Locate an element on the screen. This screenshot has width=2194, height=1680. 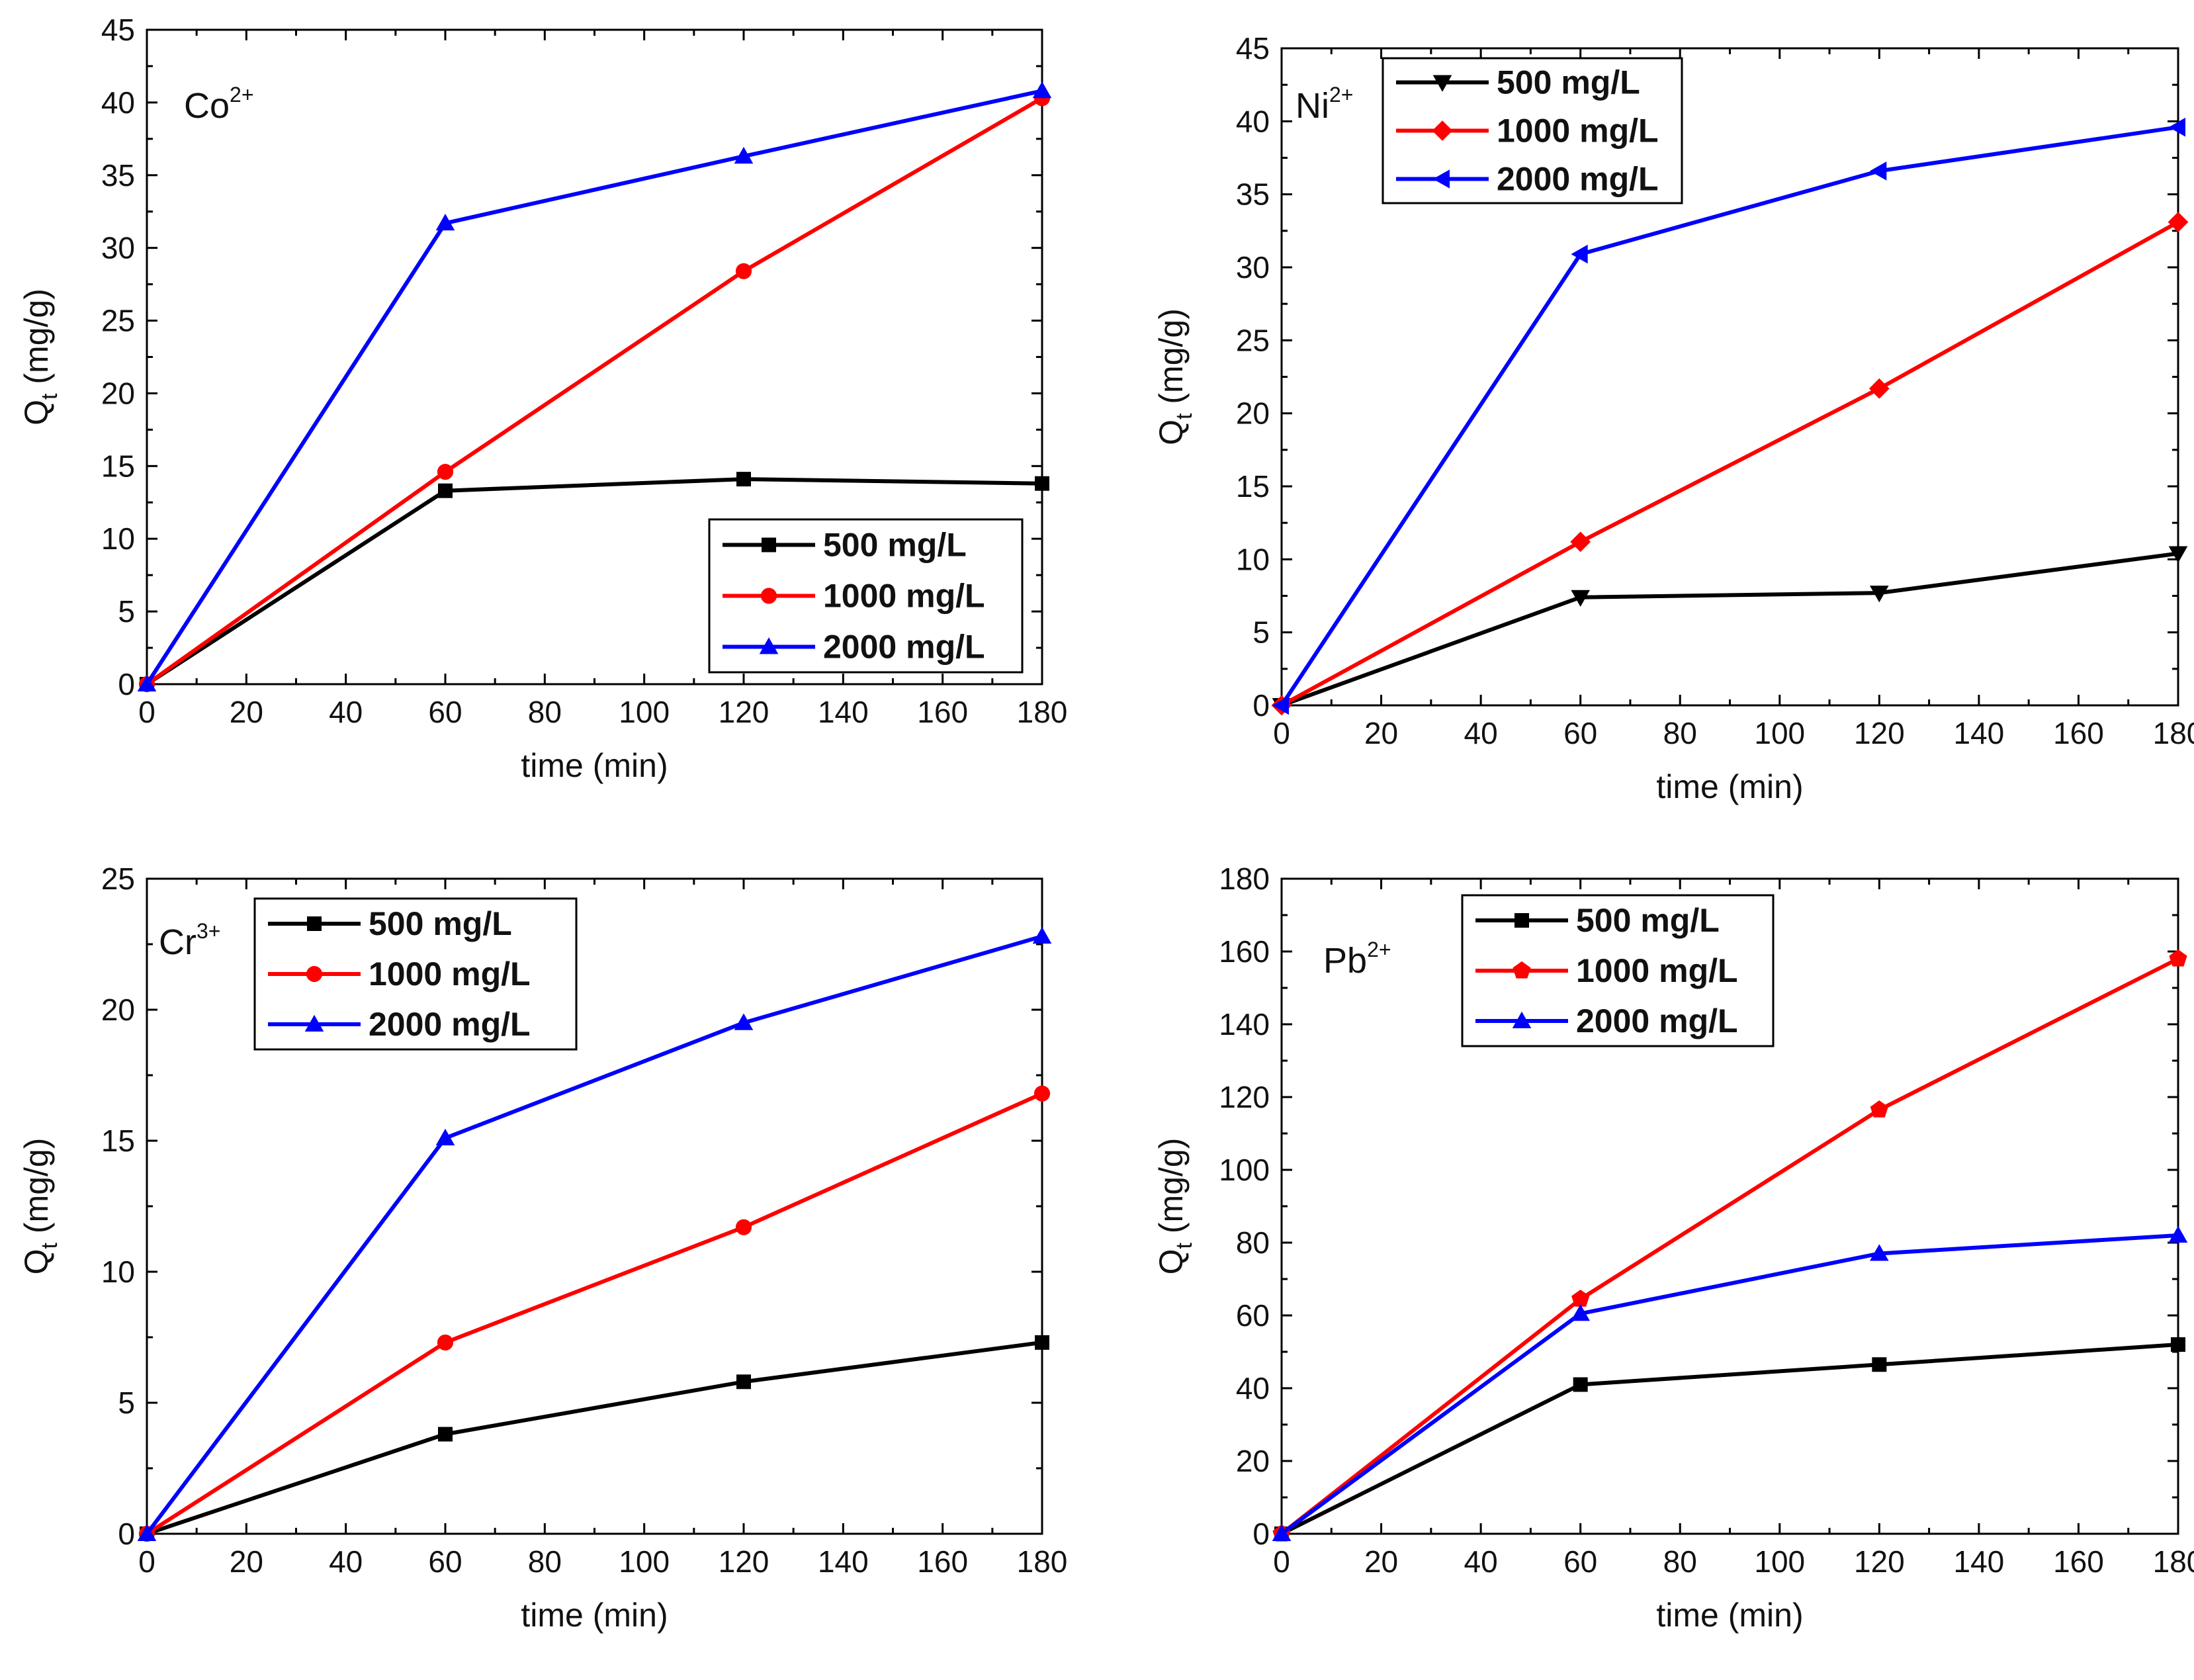
legend-label: 1000 mg/L is located at coordinates (1657, 970).